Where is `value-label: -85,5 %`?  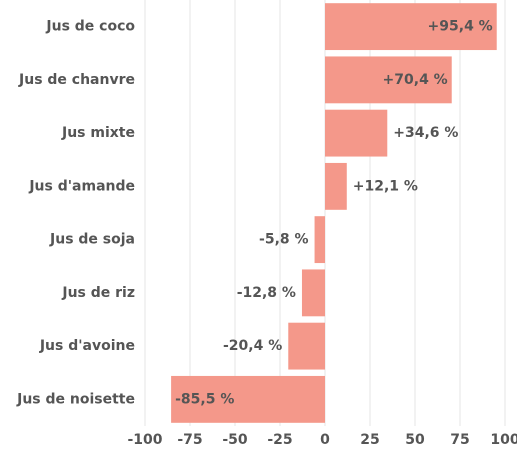
value-label: -85,5 % is located at coordinates (204, 399).